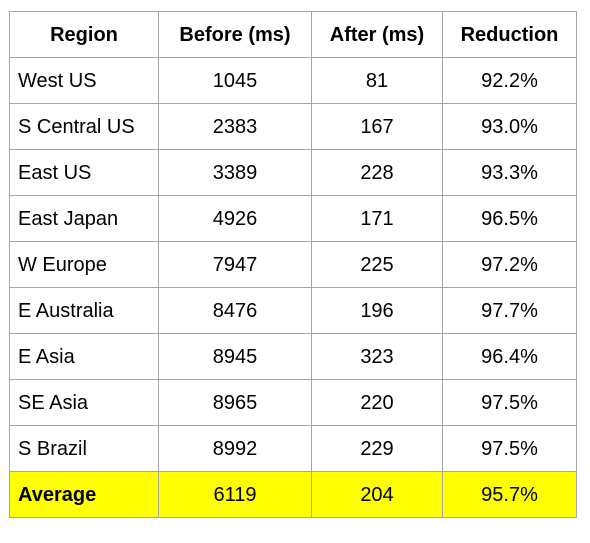  What do you see at coordinates (377, 494) in the screenshot?
I see `average-after-ms: 204` at bounding box center [377, 494].